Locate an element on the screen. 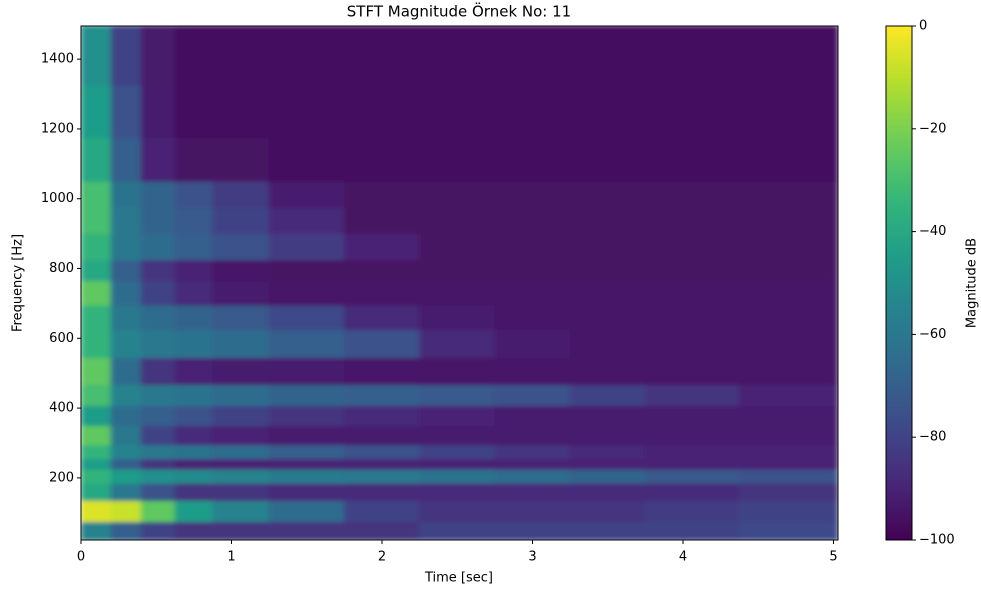 The image size is (981, 594). y-tick-label: 800 is located at coordinates (61, 268).